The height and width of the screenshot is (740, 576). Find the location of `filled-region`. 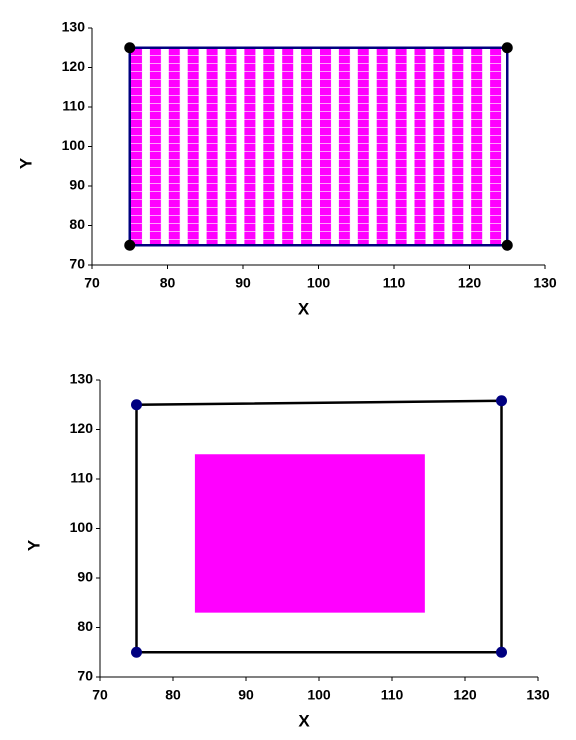

filled-region is located at coordinates (309, 533).